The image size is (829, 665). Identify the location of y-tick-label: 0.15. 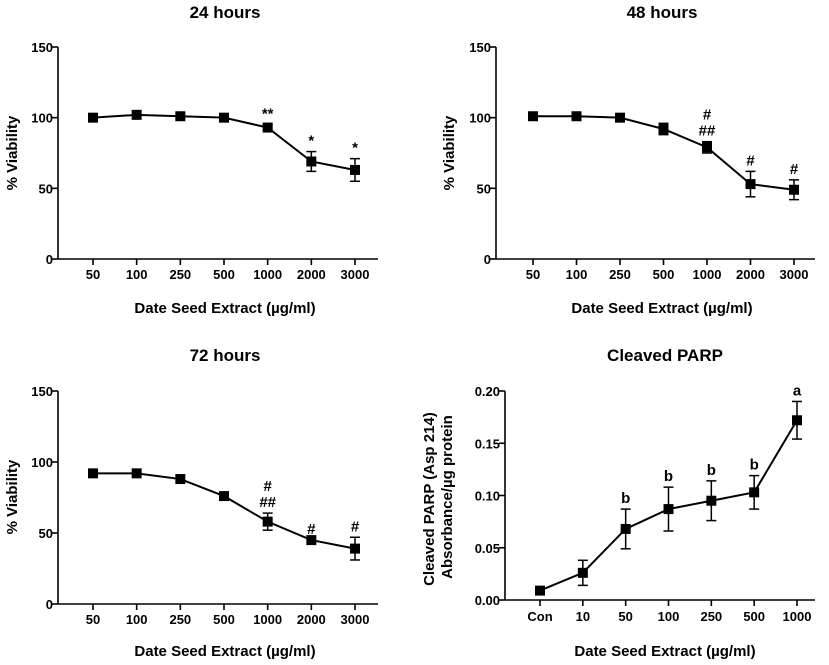
(487, 443).